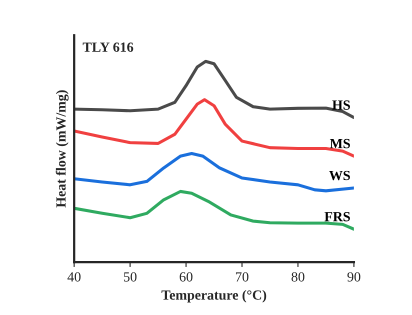  Describe the element at coordinates (74, 277) in the screenshot. I see `x-tick-label: 40` at that location.